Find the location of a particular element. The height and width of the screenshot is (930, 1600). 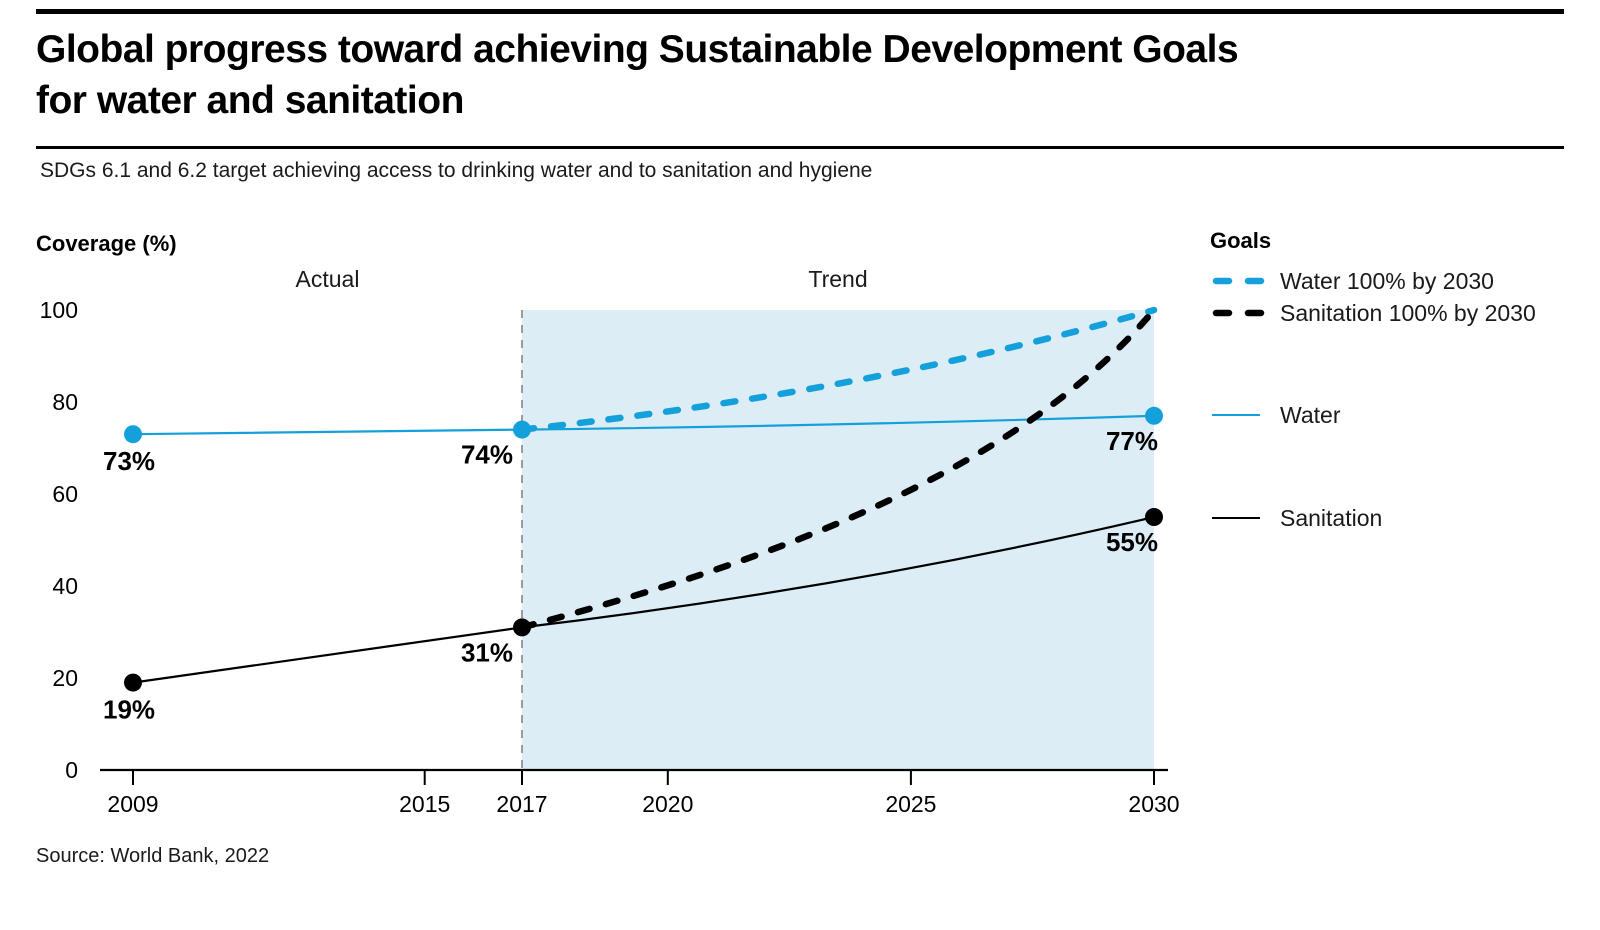

point-sanitation-2009 is located at coordinates (133, 682).